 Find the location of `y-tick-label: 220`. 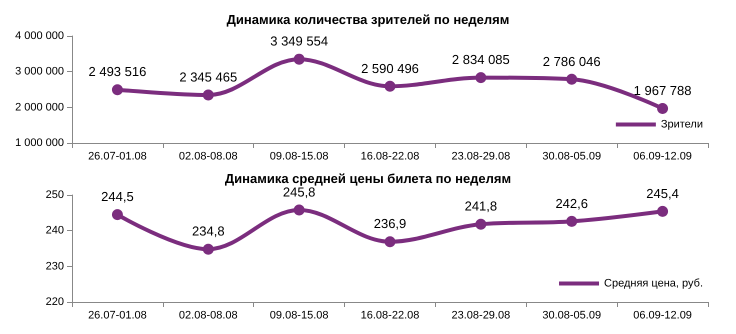

y-tick-label: 220 is located at coordinates (55, 302).